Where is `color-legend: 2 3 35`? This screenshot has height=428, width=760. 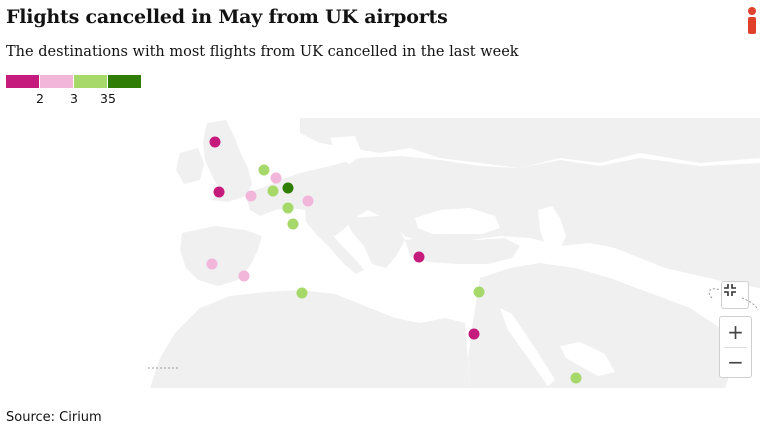 color-legend: 2 3 35 is located at coordinates (76, 92).